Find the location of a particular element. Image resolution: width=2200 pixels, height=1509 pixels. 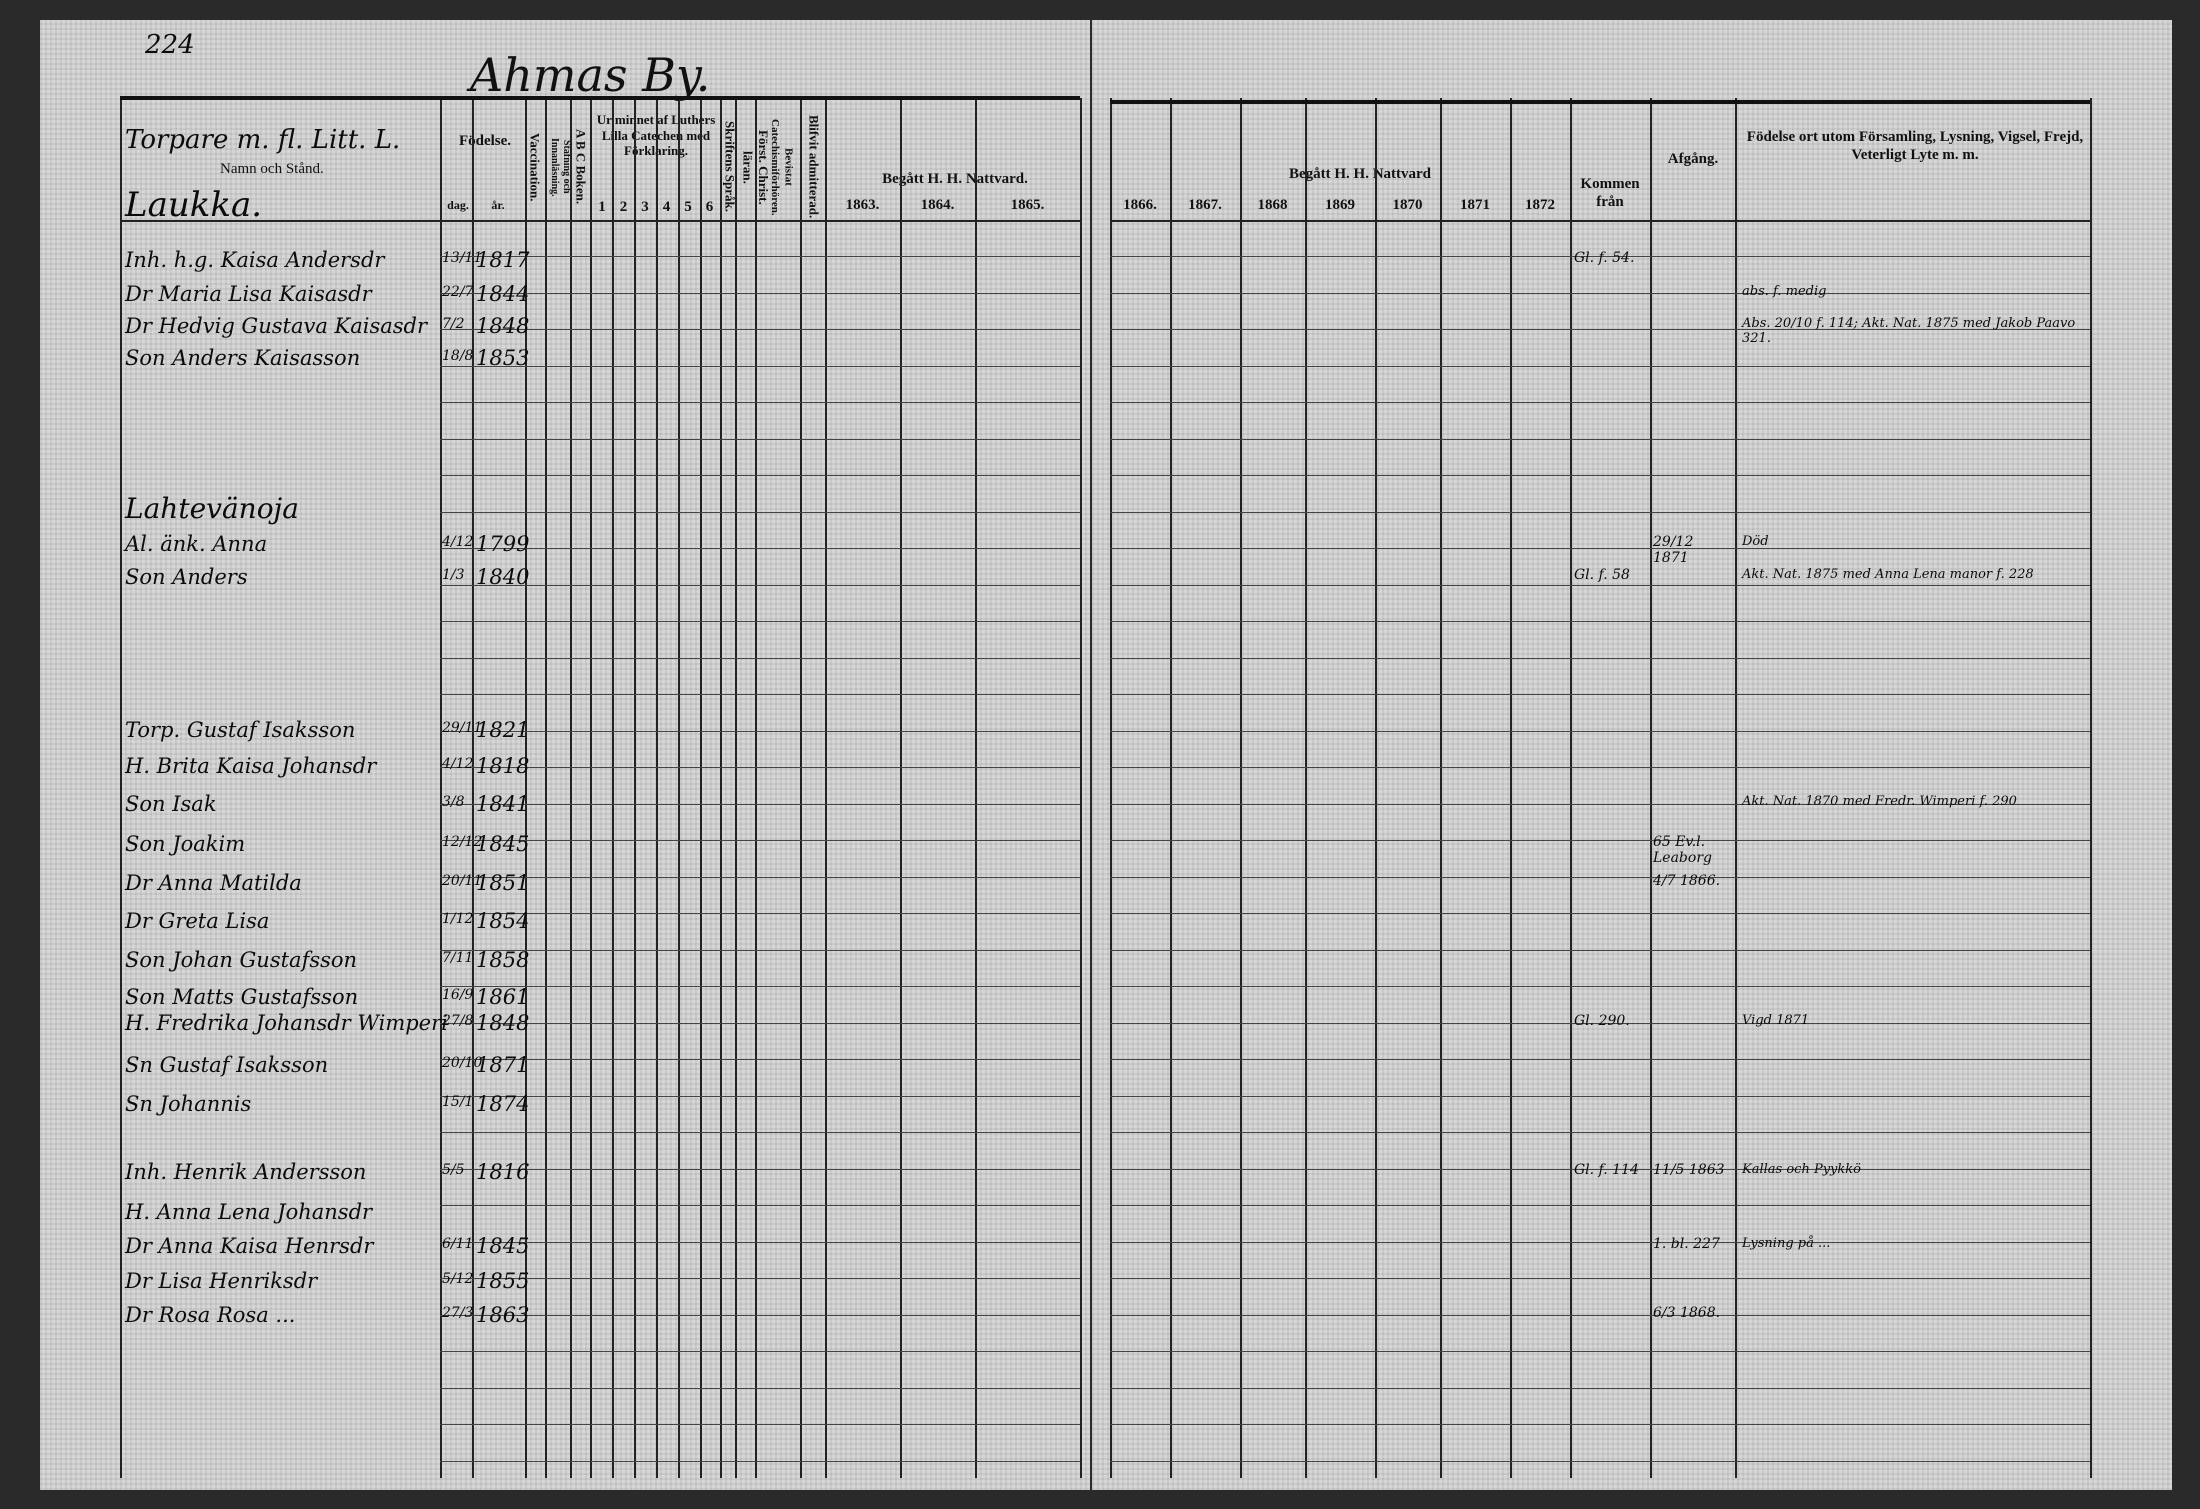

entry-name: Son Johan Gustafsson is located at coordinates (241, 960).